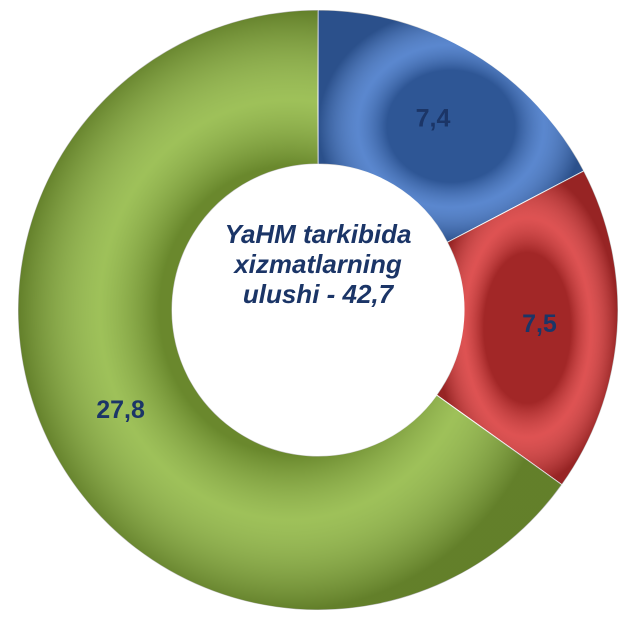 The height and width of the screenshot is (621, 627). What do you see at coordinates (120, 410) in the screenshot?
I see `data-label: 27,8` at bounding box center [120, 410].